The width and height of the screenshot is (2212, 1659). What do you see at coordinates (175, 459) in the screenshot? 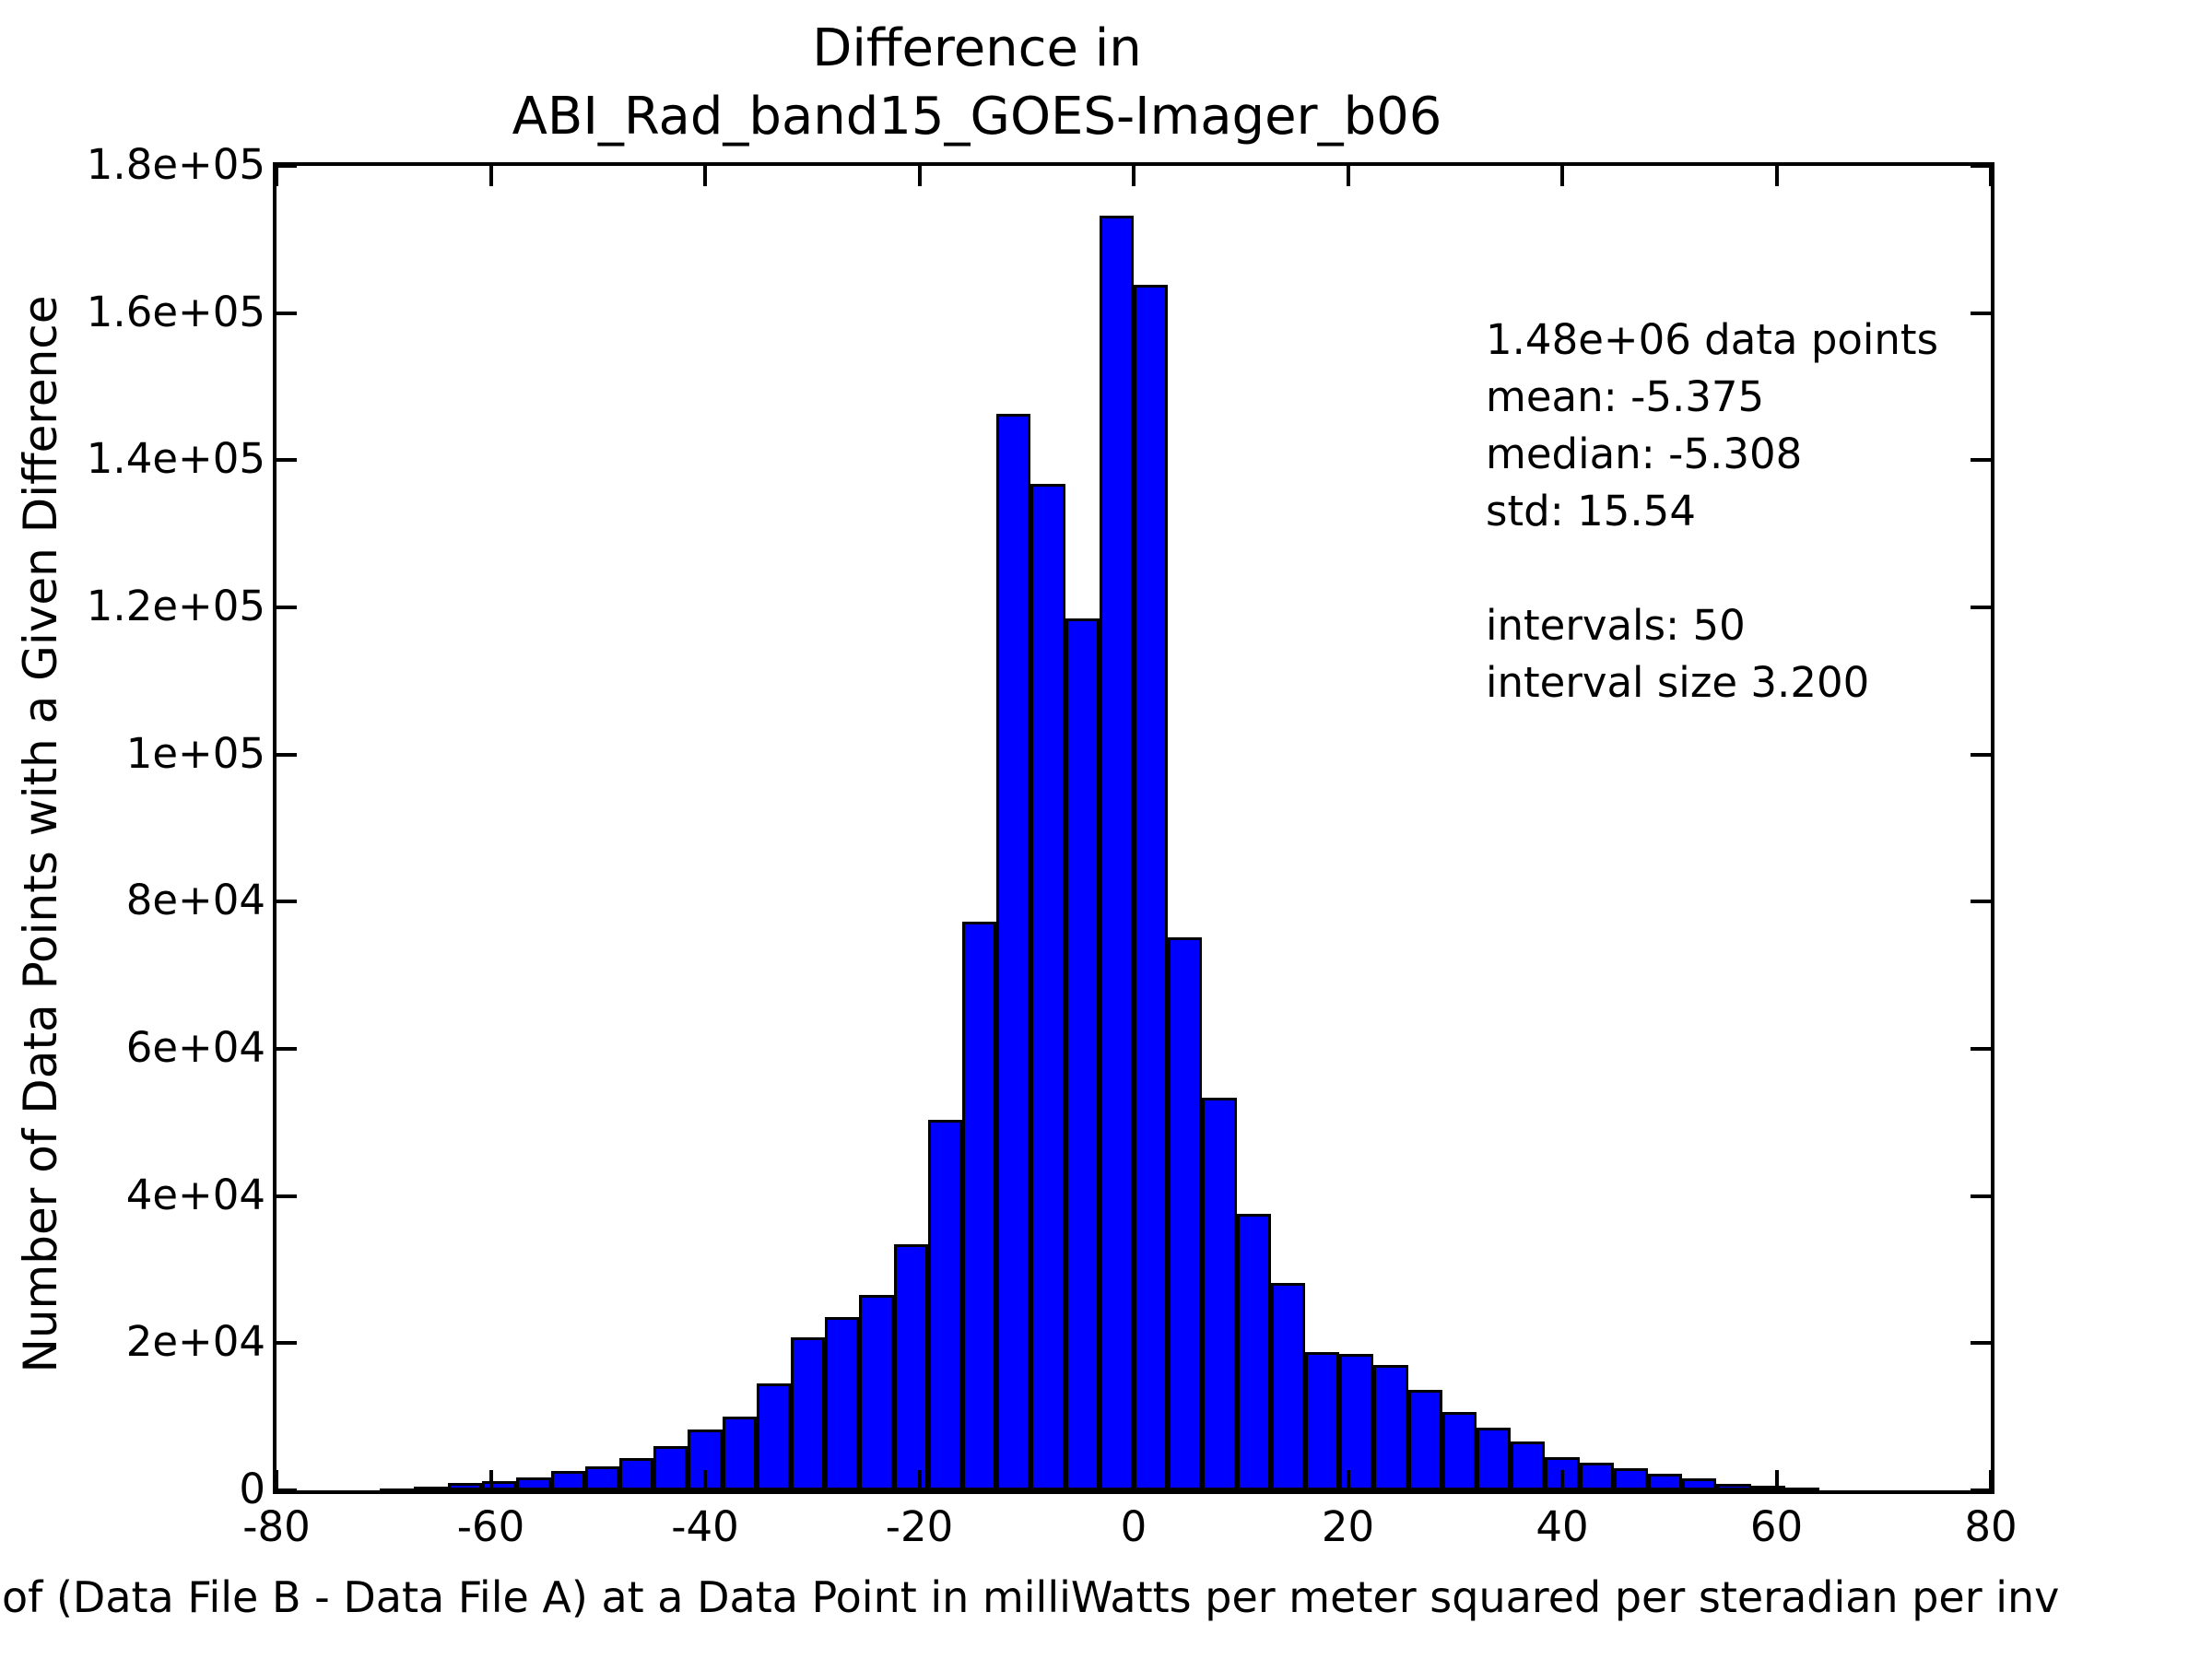
I see `y-tick-label: 1.4e+05` at bounding box center [175, 459].